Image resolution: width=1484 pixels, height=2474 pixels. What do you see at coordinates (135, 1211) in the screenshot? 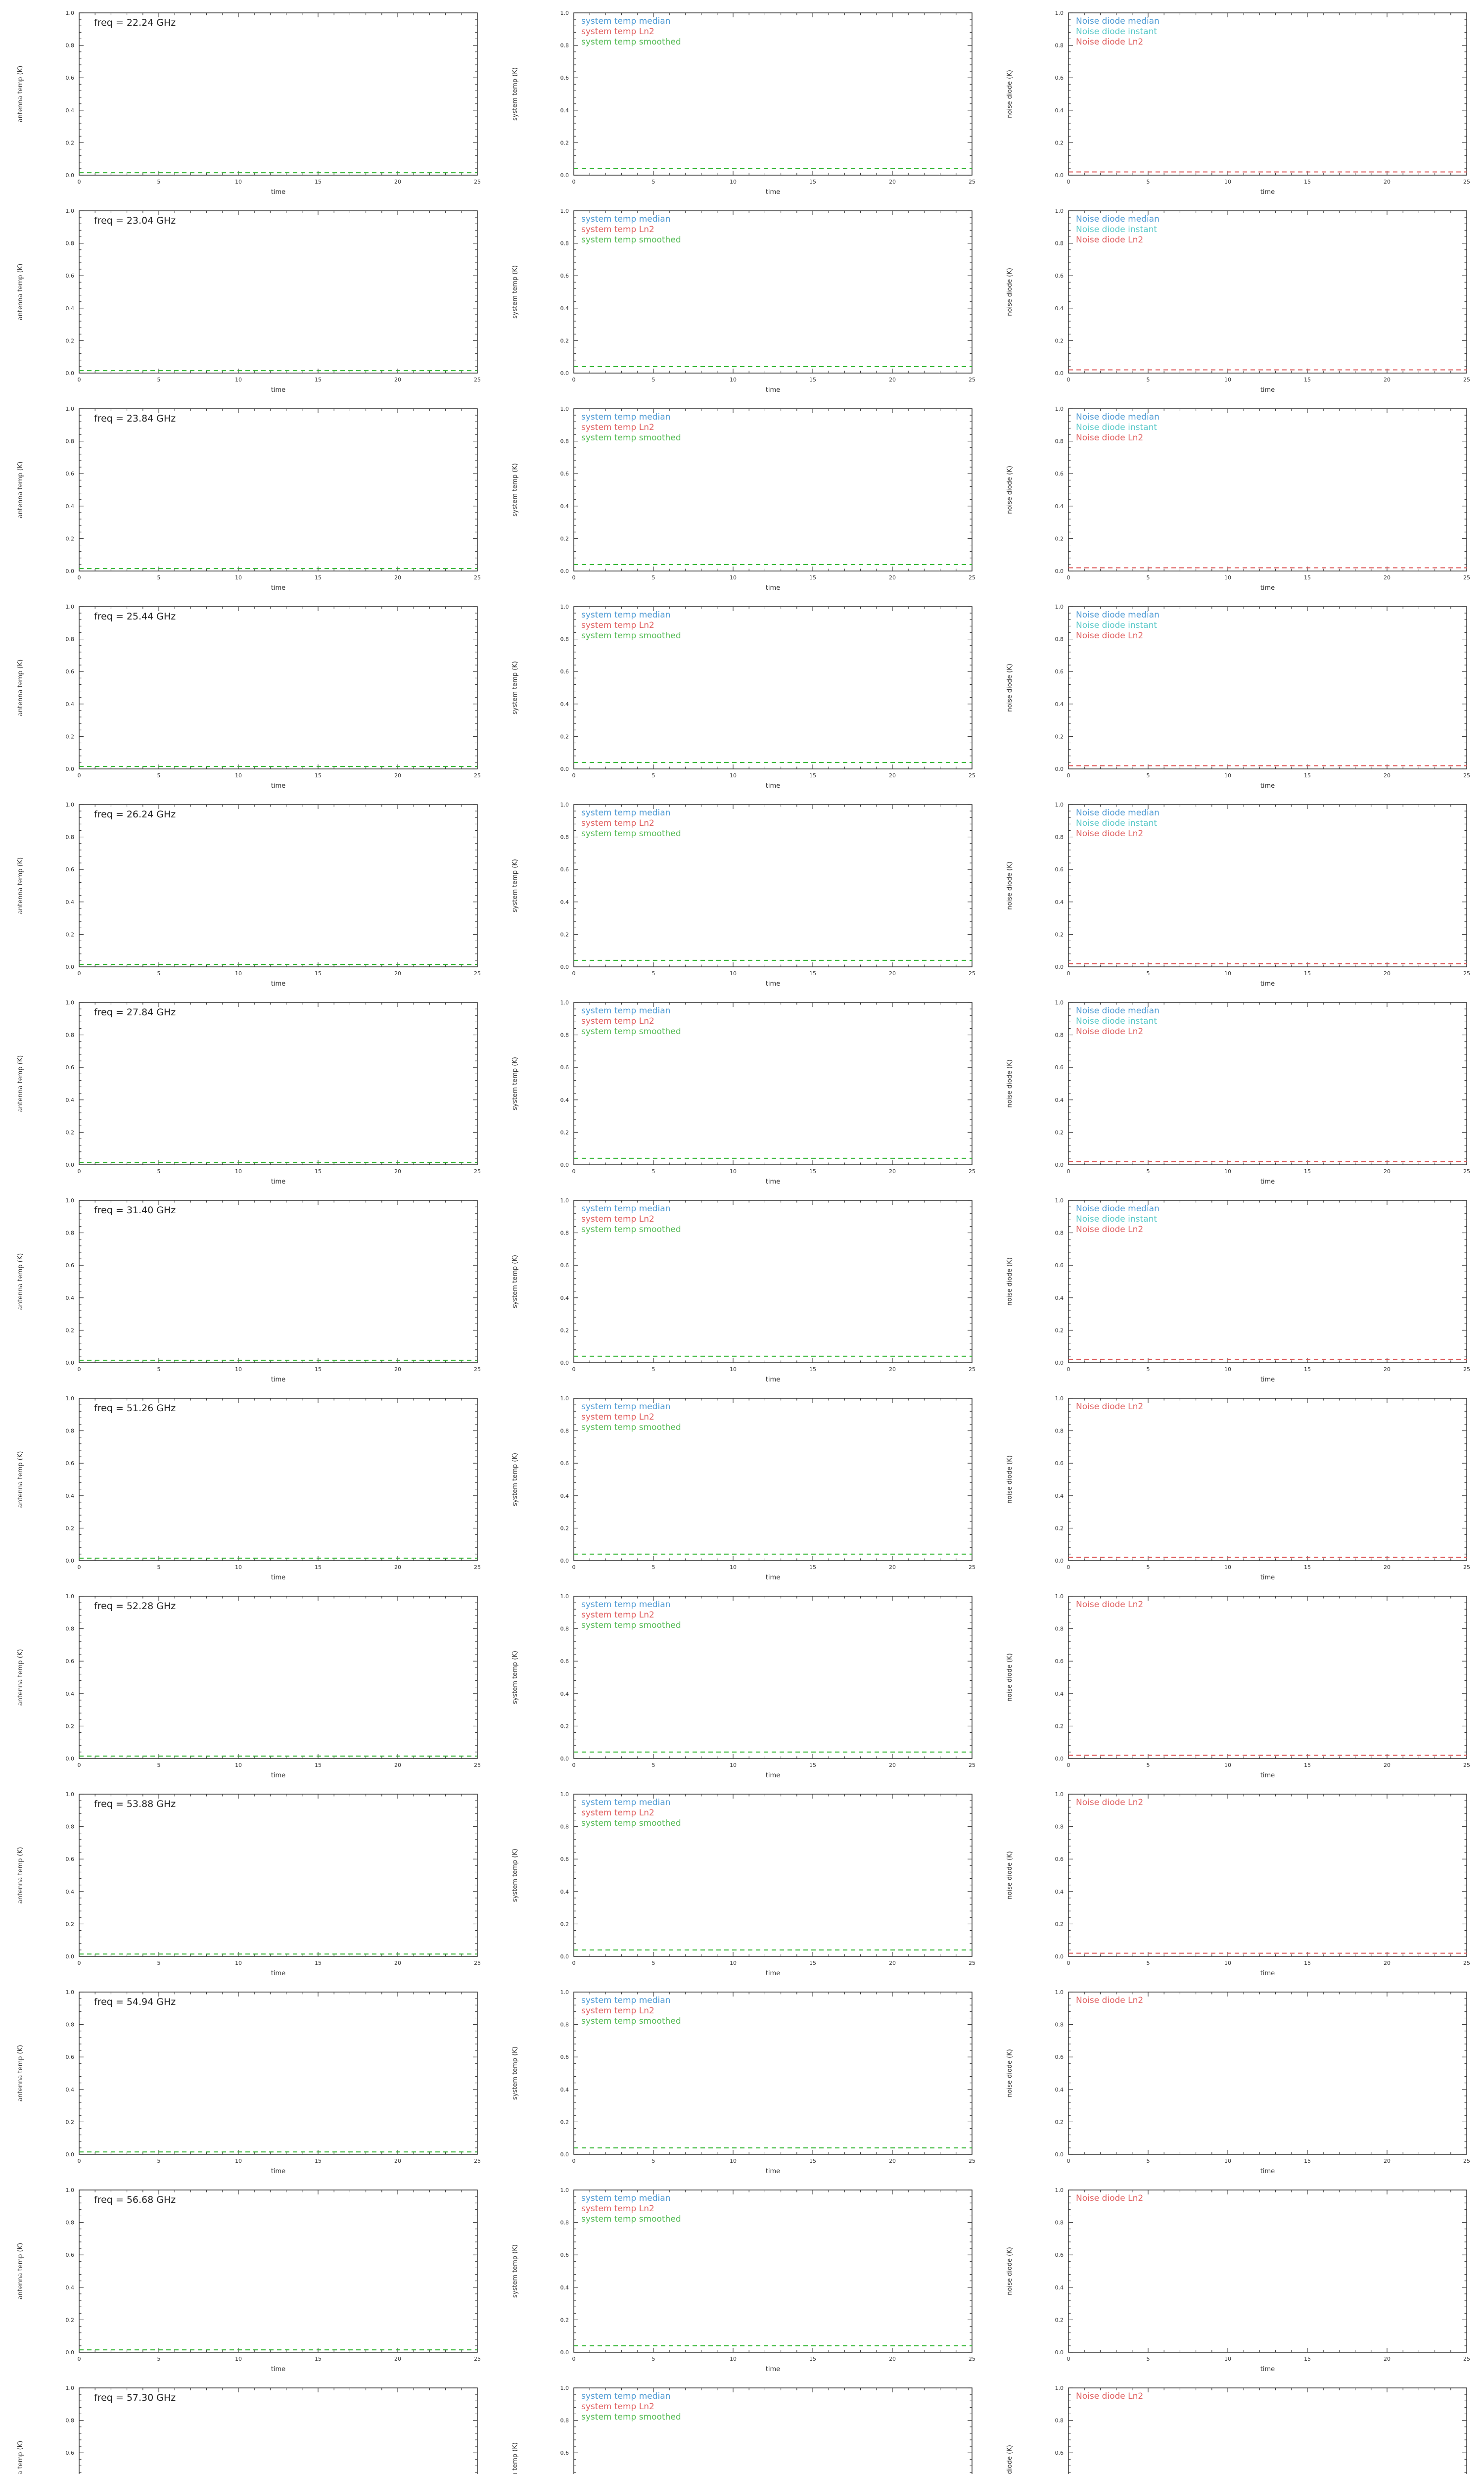
I see `freq-label: freq = 31.40 GHz` at bounding box center [135, 1211].